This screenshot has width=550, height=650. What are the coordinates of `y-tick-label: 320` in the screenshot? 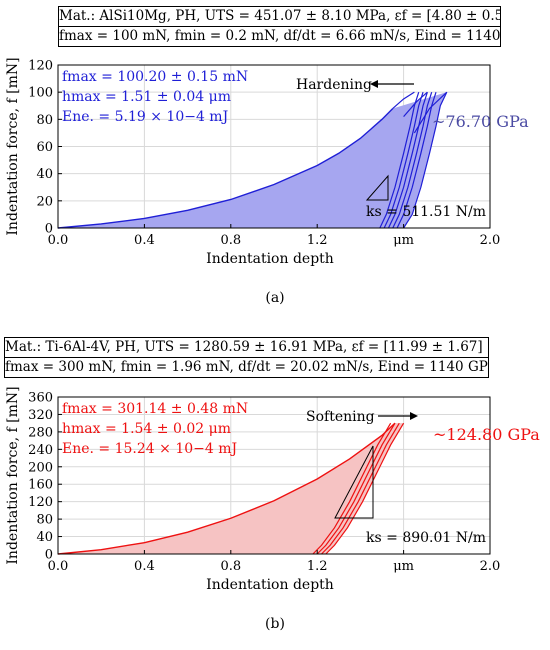 It's located at (40, 415).